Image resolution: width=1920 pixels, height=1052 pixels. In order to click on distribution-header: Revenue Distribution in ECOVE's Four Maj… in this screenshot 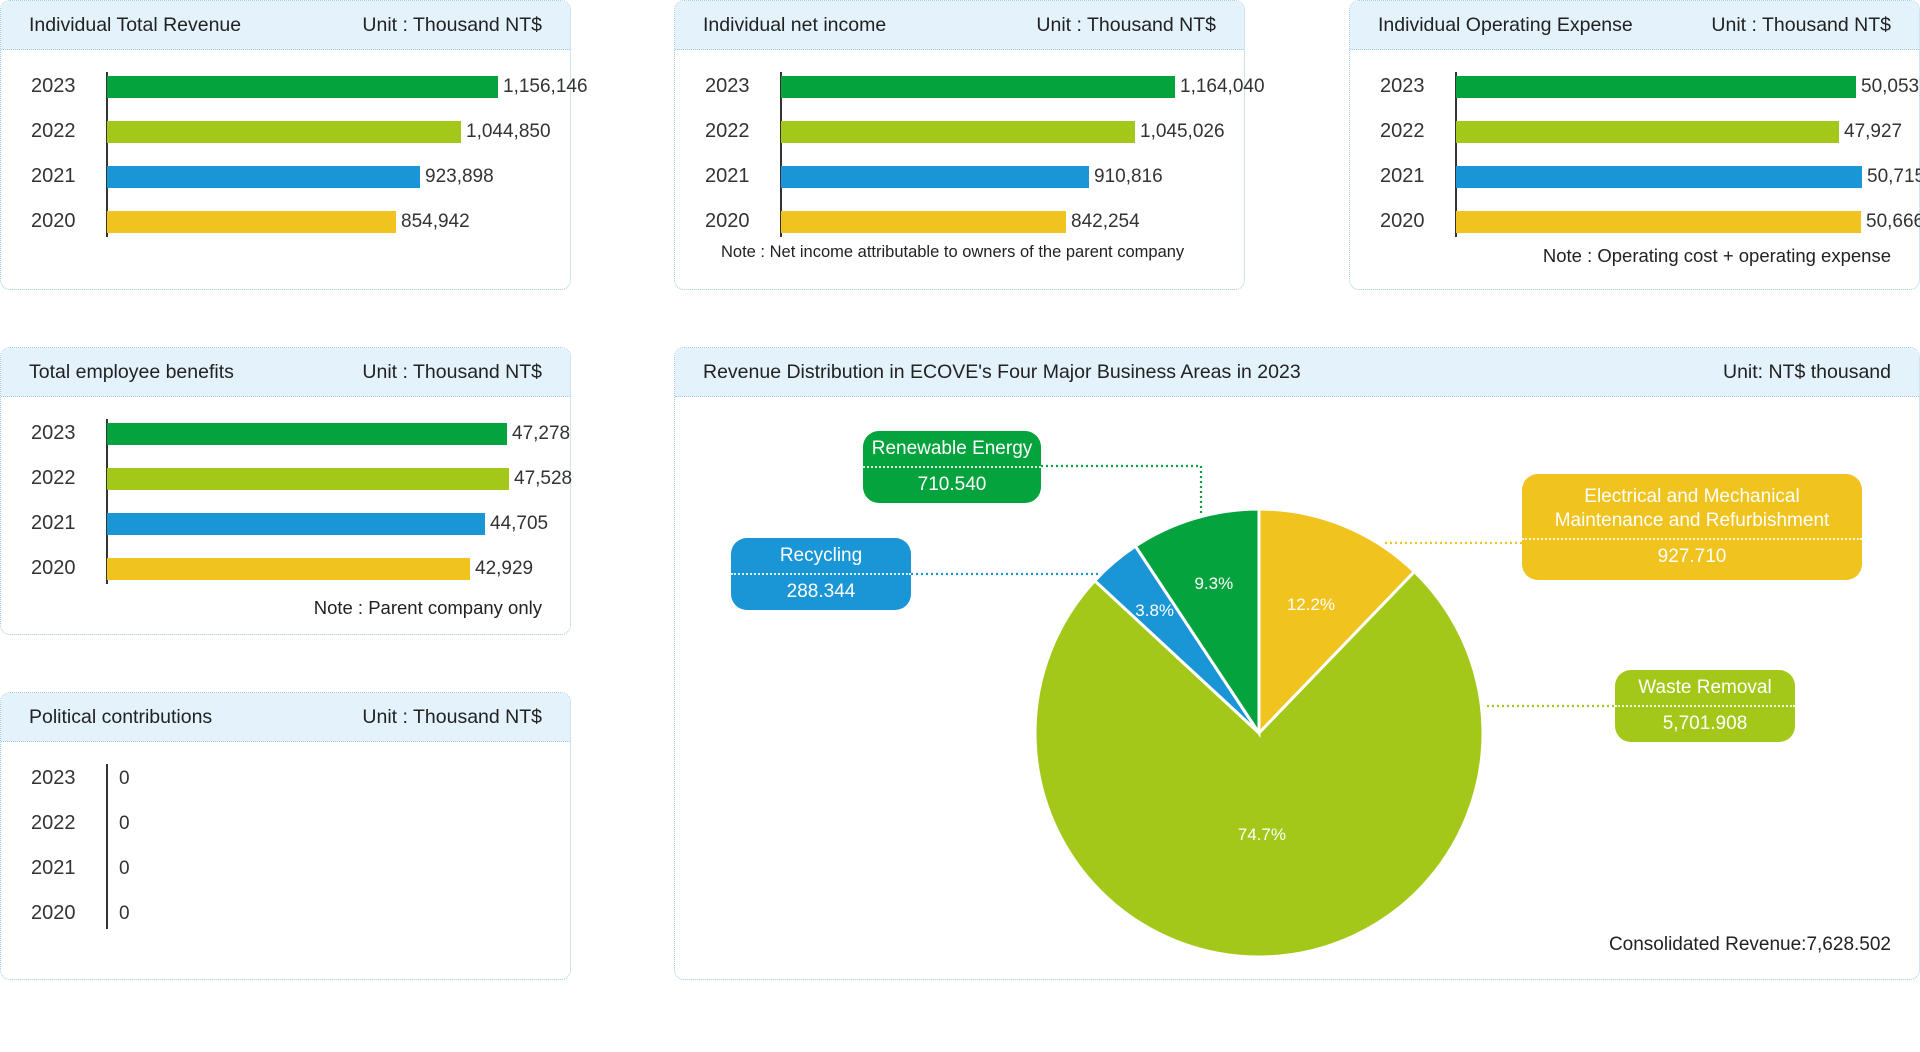, I will do `click(1297, 372)`.